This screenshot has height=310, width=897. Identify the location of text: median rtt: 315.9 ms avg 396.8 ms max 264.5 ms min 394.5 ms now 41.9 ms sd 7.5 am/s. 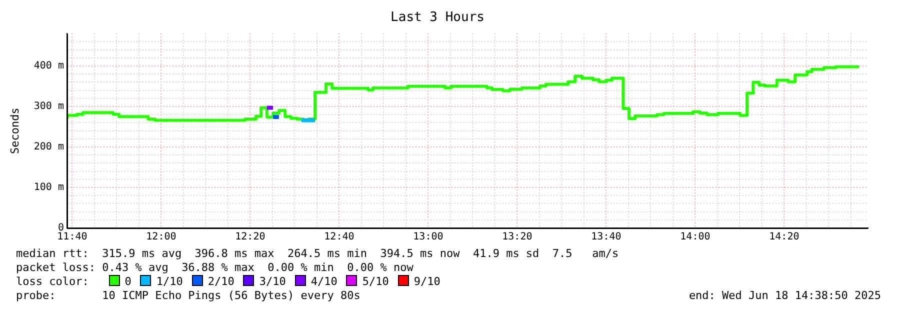
(318, 254).